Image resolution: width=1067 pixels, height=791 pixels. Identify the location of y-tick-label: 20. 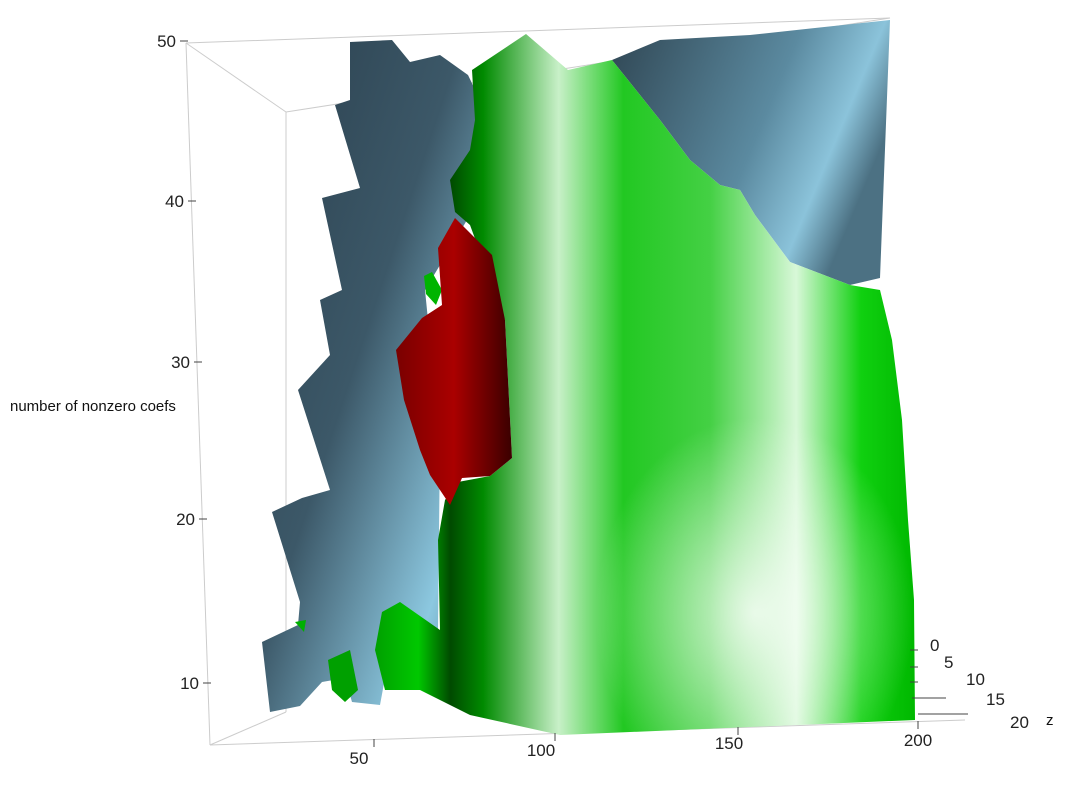
(185, 519).